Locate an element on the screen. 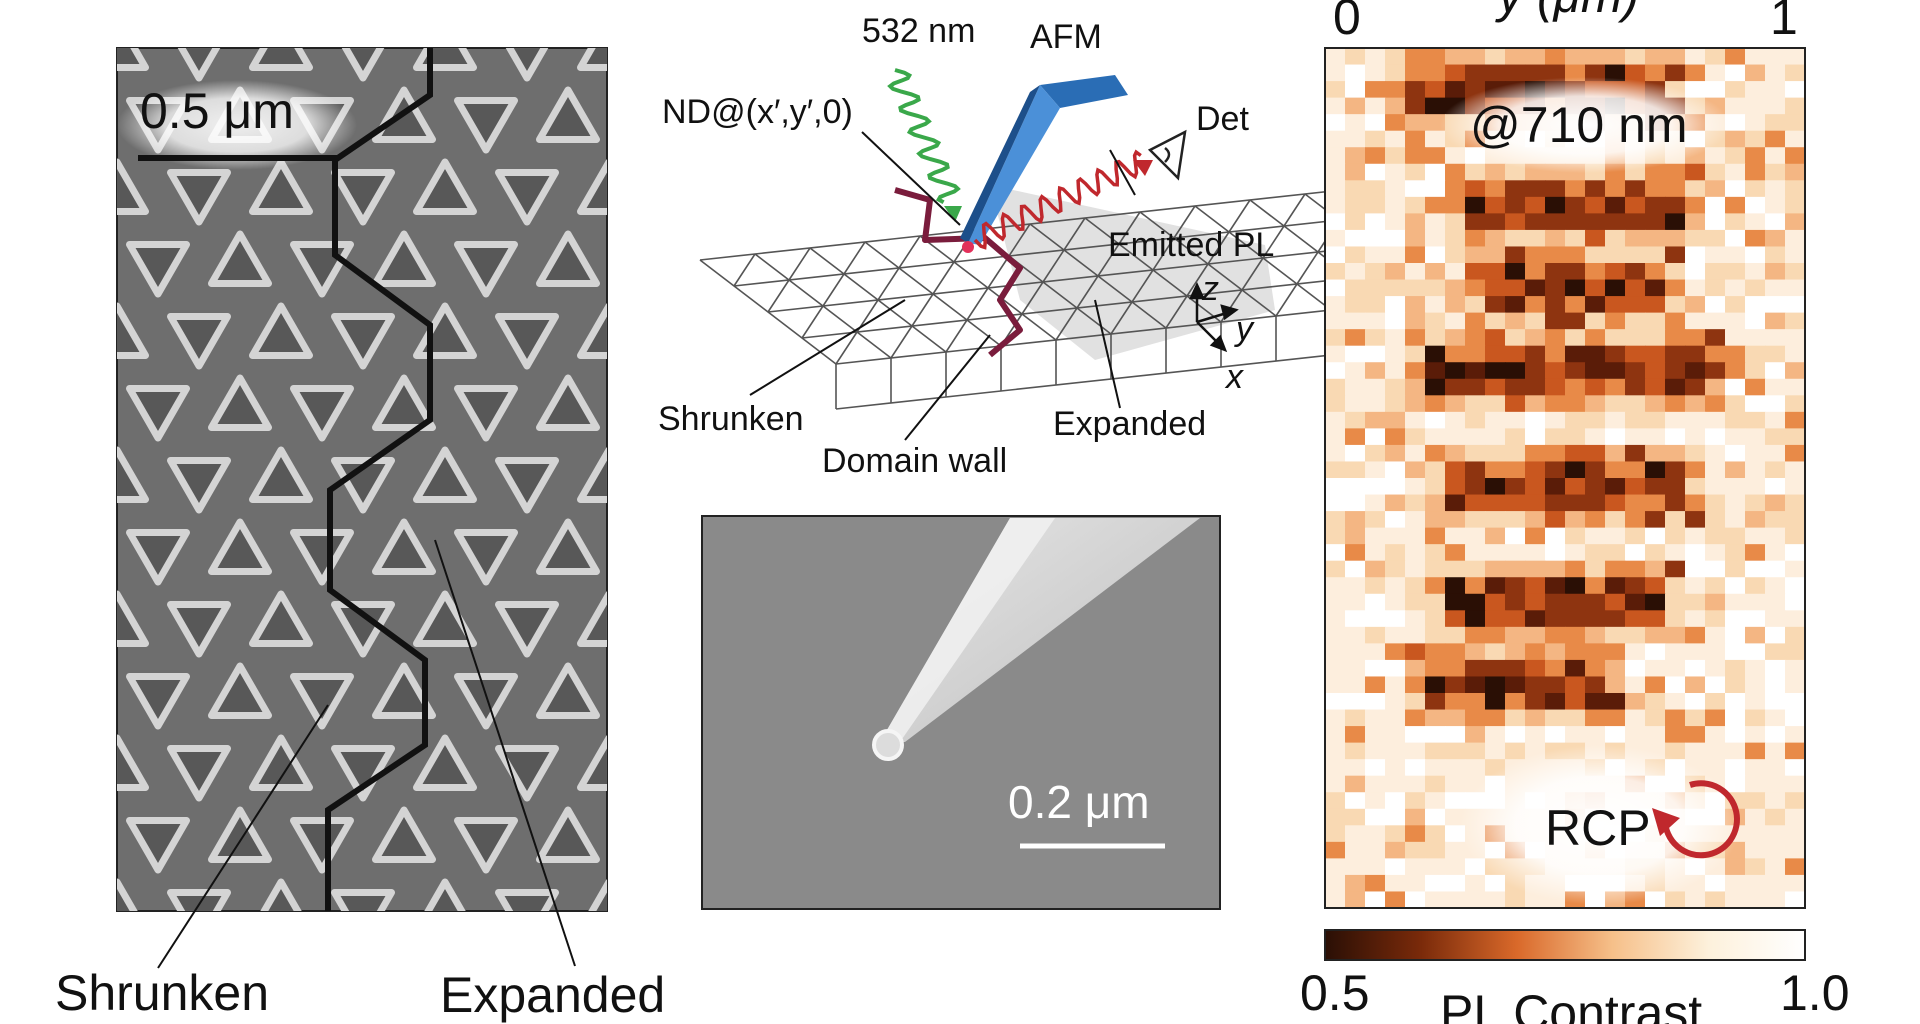 The width and height of the screenshot is (1920, 1024). afm-tip is located at coordinates (1040, 630).